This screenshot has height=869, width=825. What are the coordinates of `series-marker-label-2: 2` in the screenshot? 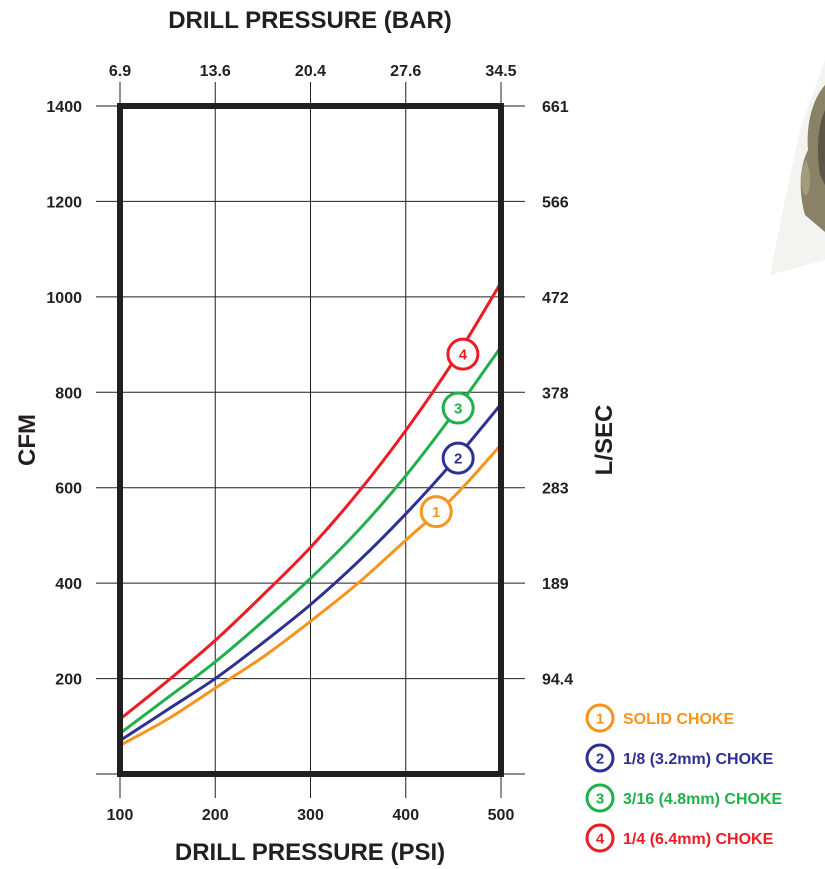 It's located at (458, 459).